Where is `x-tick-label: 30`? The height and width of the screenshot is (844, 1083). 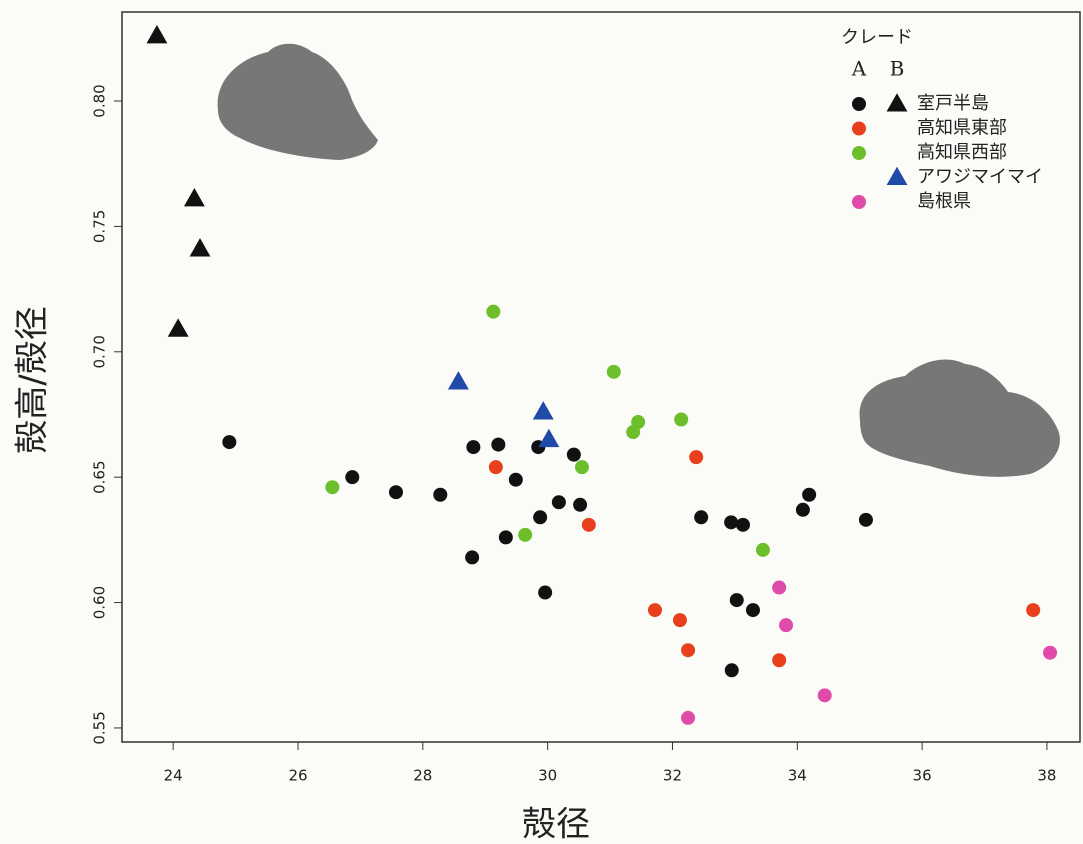 x-tick-label: 30 is located at coordinates (547, 776).